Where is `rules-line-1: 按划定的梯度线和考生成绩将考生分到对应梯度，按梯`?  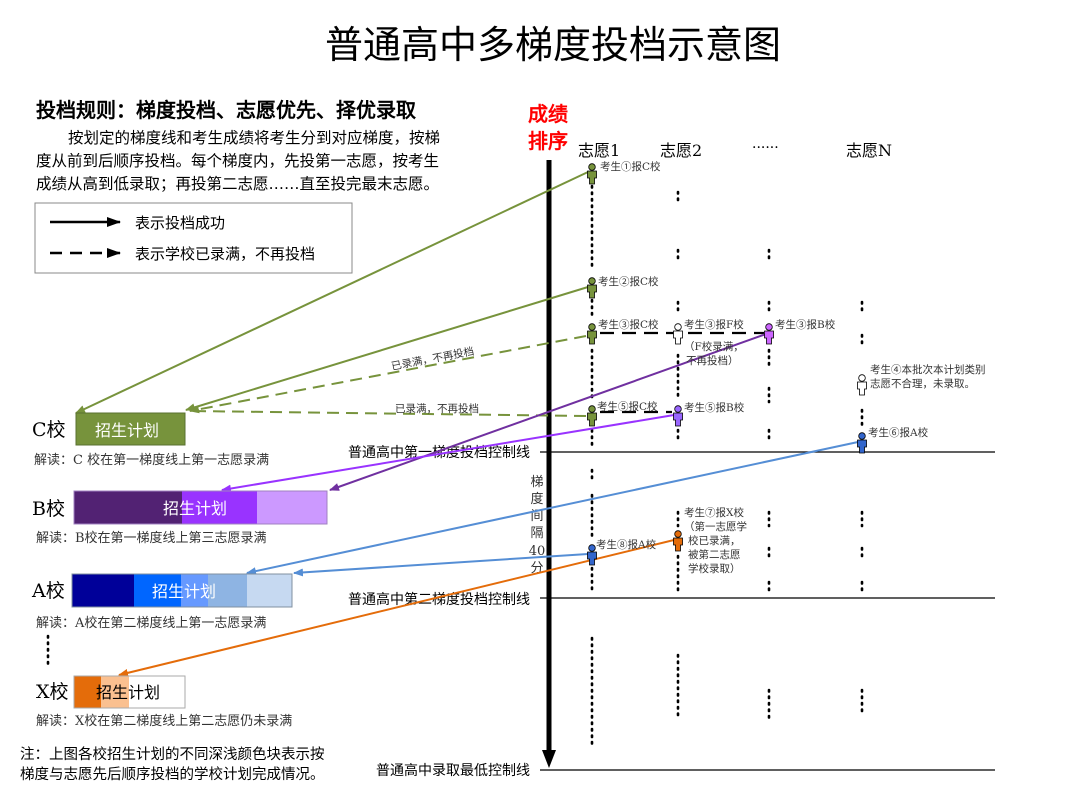
rules-line-1: 按划定的梯度线和考生成绩将考生分到对应梯度，按梯 is located at coordinates (254, 137).